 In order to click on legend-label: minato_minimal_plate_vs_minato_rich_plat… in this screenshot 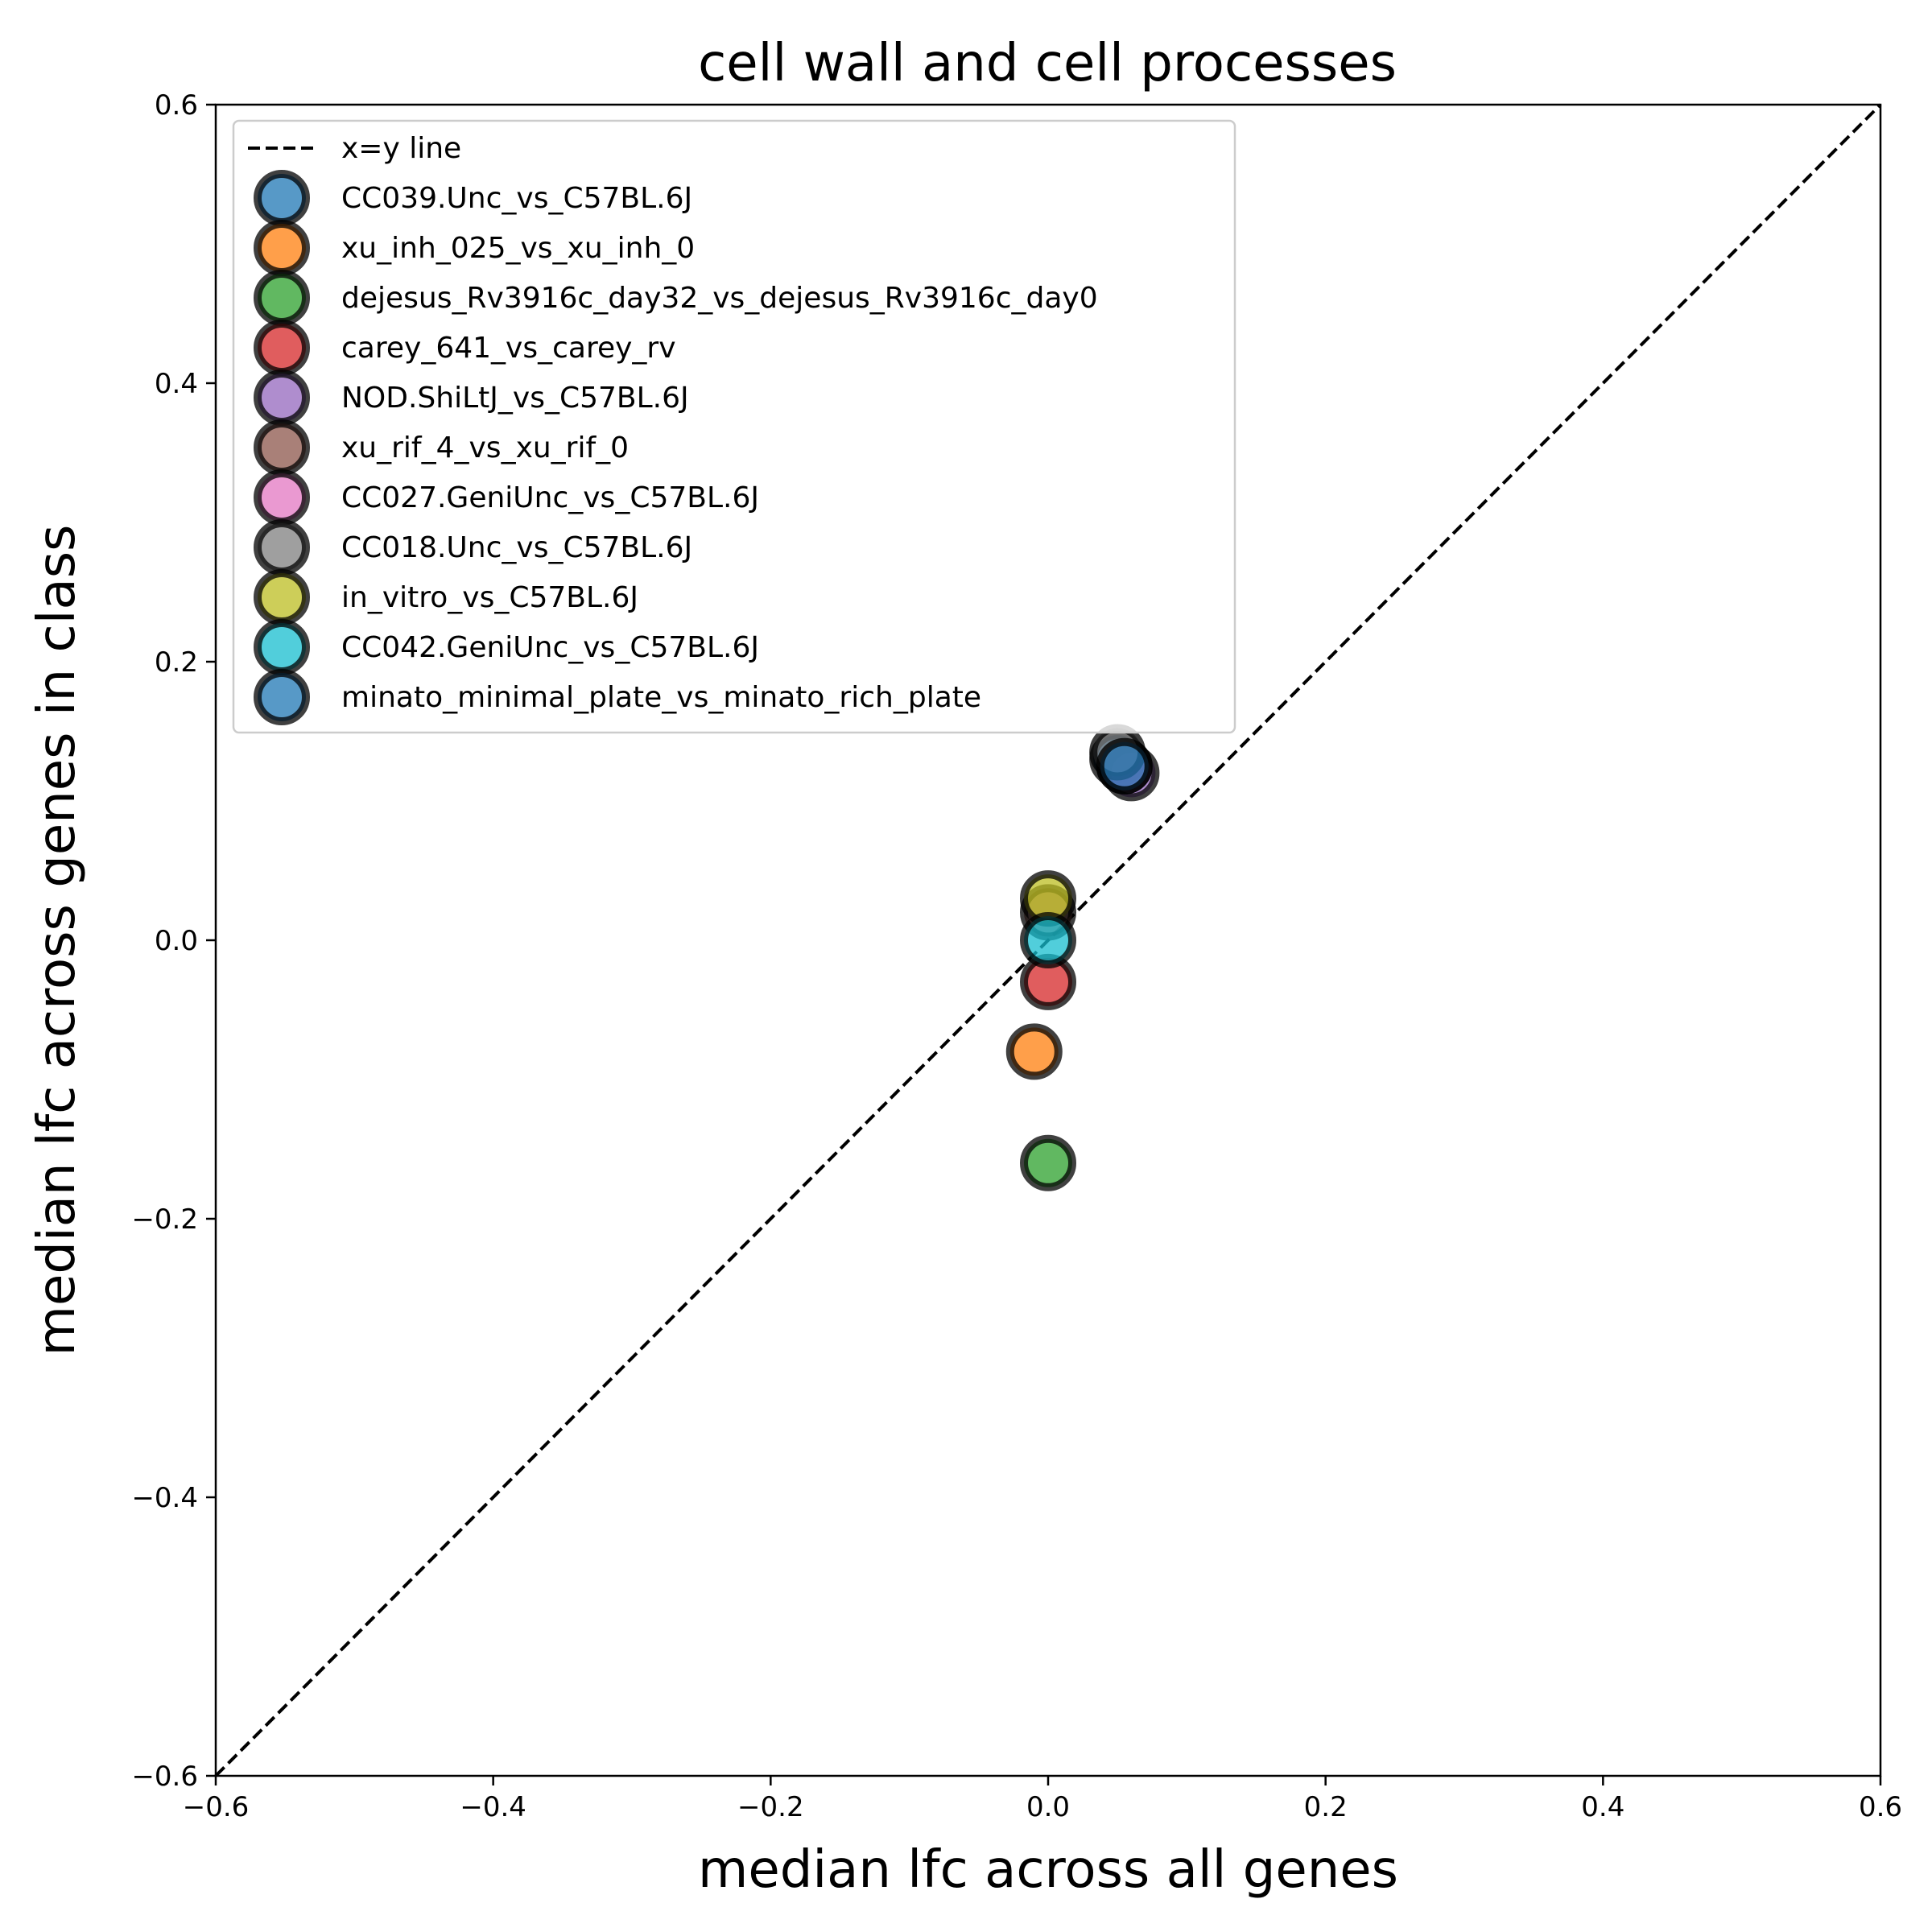, I will do `click(661, 697)`.